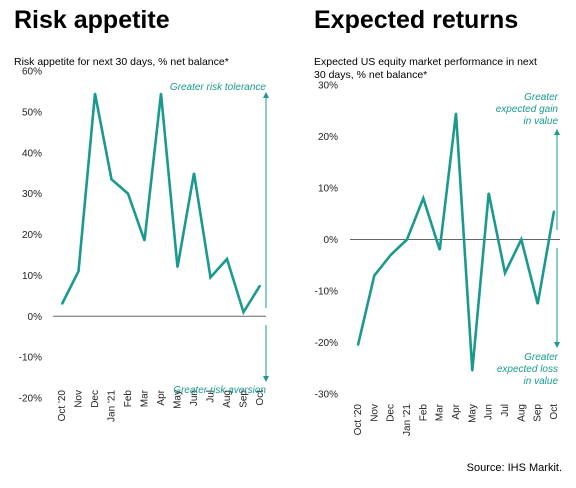  What do you see at coordinates (145, 398) in the screenshot?
I see `risk-xtick-label: Mar` at bounding box center [145, 398].